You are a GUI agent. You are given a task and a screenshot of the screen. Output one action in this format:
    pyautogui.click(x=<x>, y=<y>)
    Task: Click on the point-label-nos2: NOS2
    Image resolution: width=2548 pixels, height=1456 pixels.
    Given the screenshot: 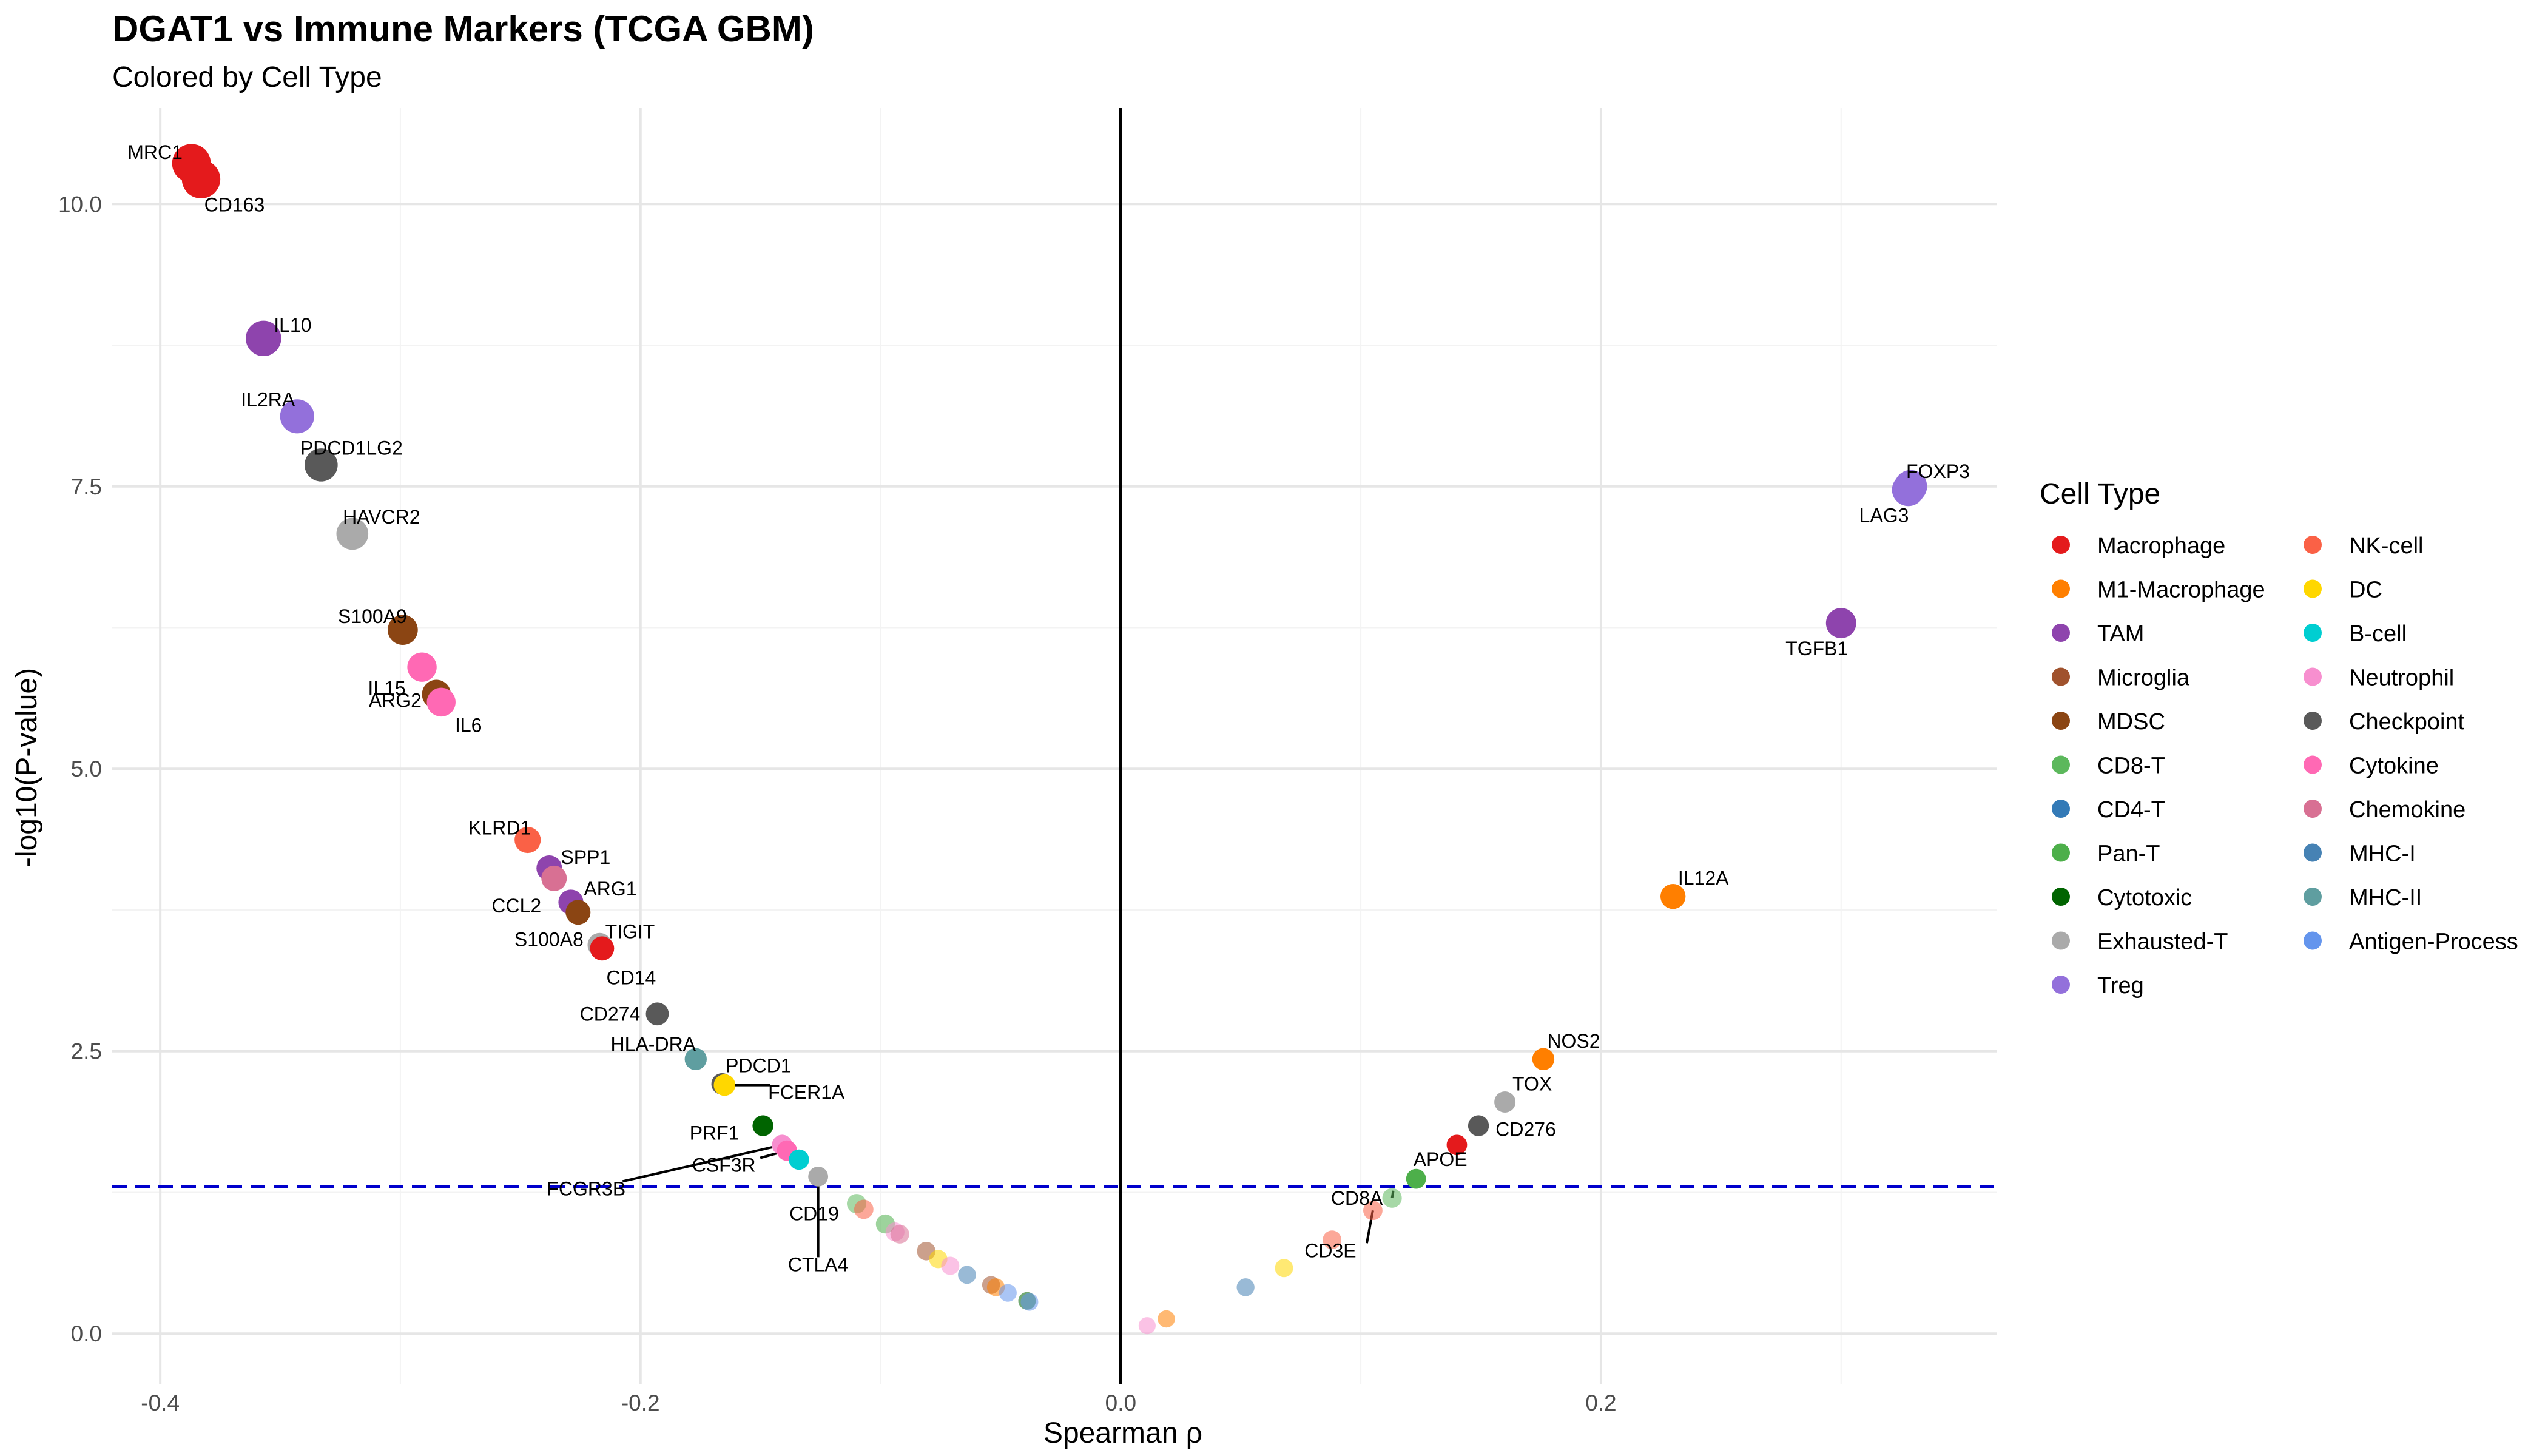 What is the action you would take?
    pyautogui.click(x=1573, y=1041)
    